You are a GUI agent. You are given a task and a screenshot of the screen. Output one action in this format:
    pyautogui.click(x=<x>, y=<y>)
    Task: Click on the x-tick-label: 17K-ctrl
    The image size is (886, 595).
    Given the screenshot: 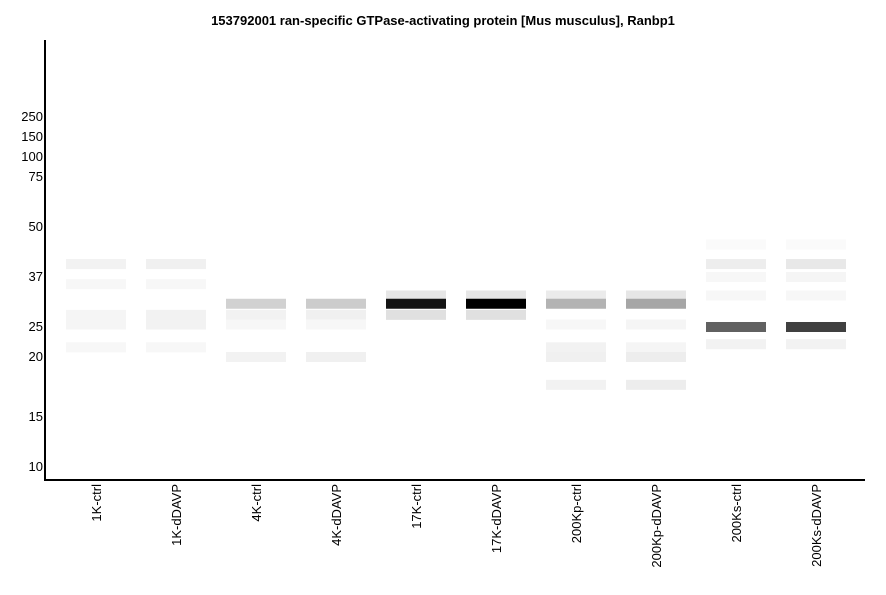 What is the action you would take?
    pyautogui.click(x=416, y=506)
    